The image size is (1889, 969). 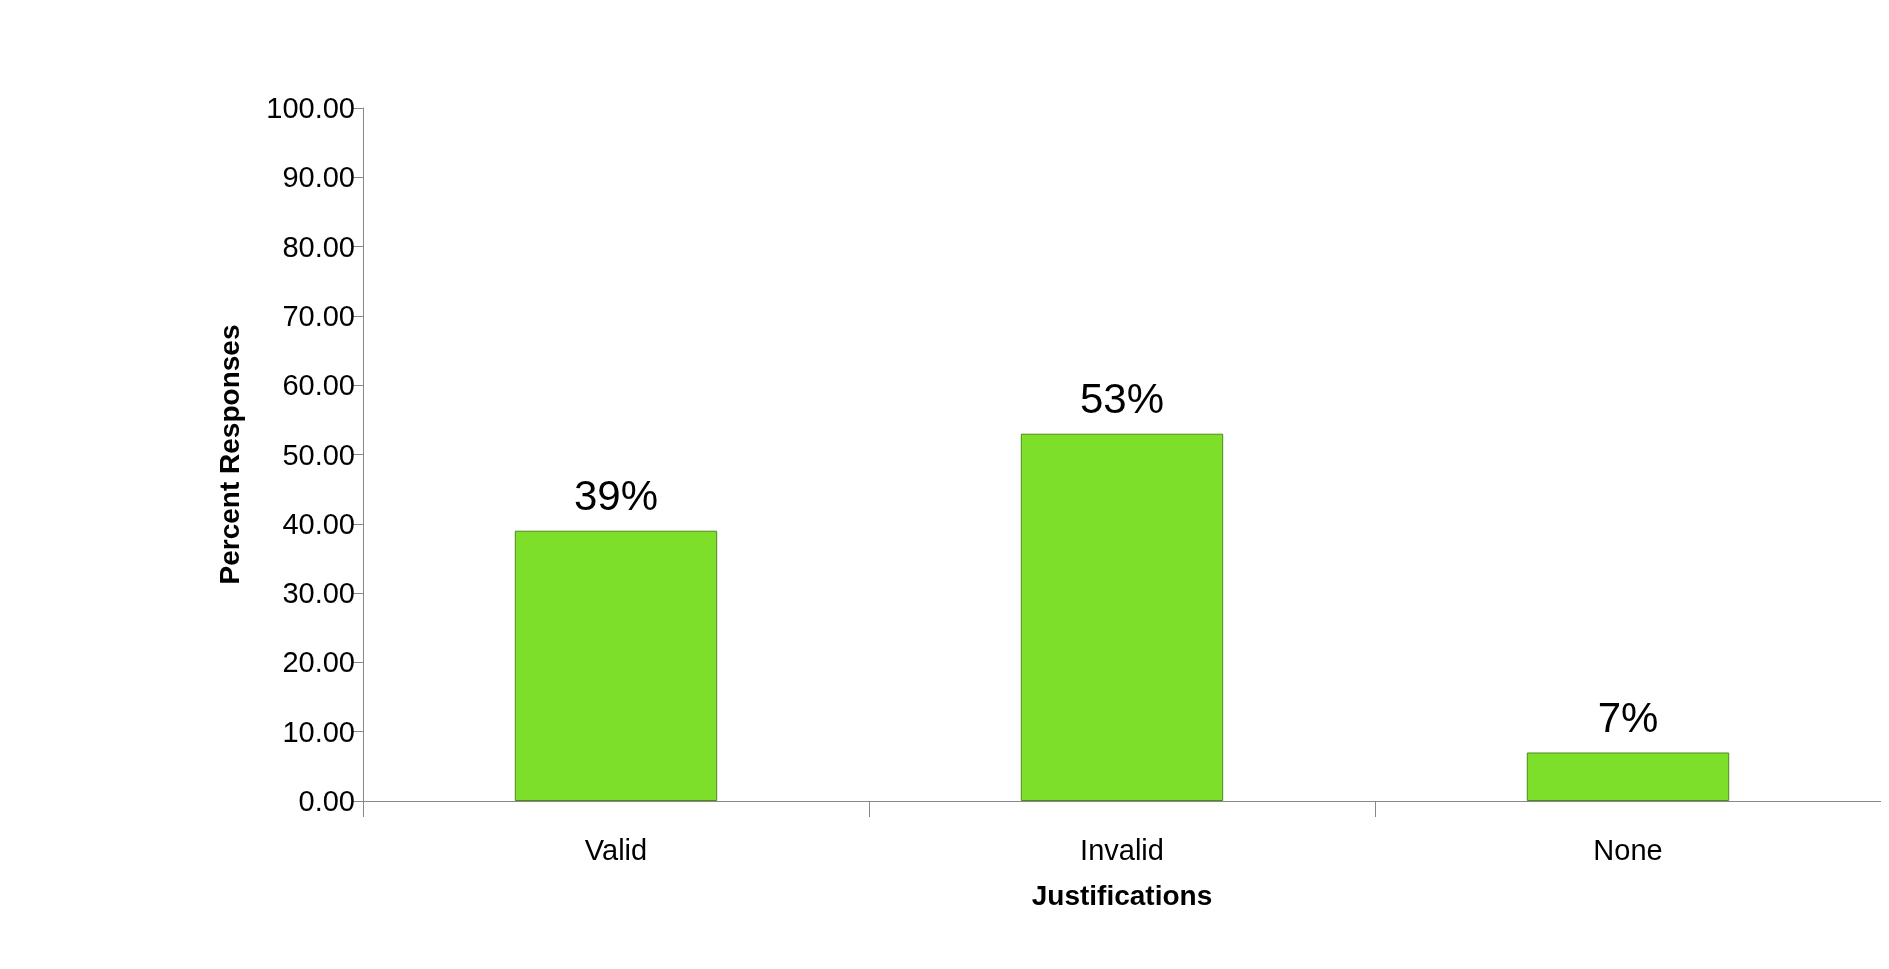 I want to click on y-tick-label: 50.00, so click(x=318, y=454).